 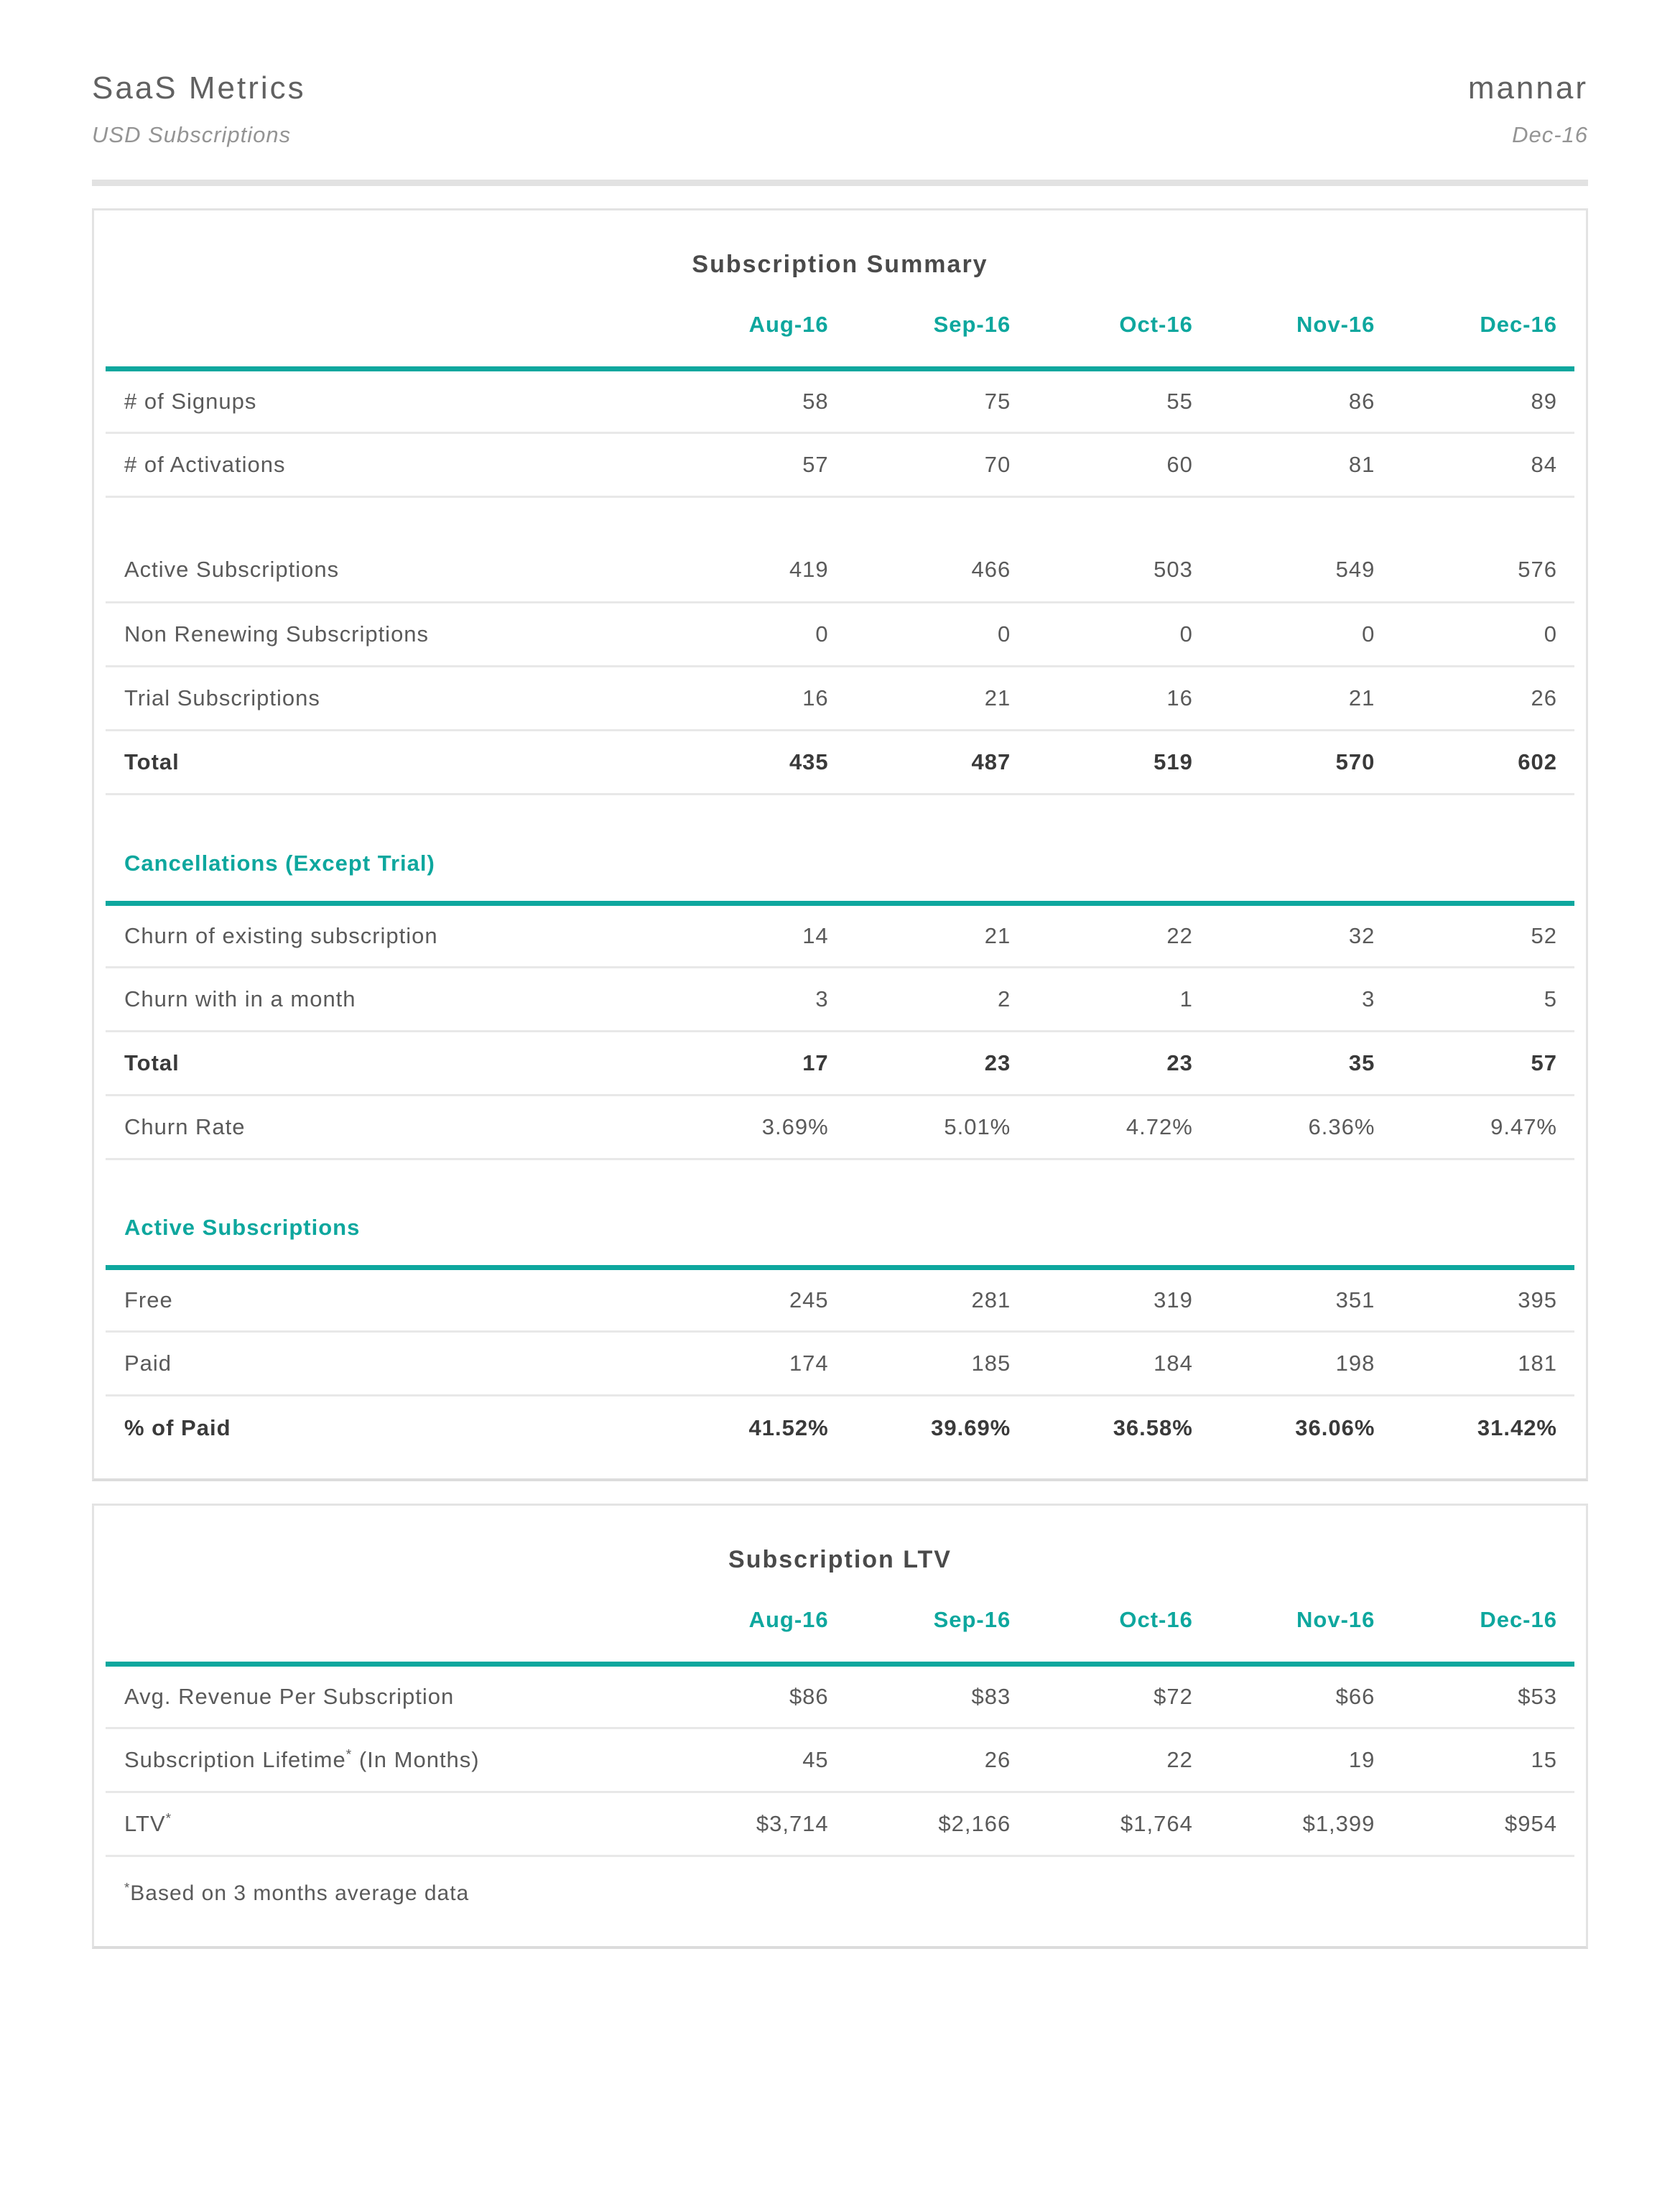 I want to click on metric-value: $66, so click(x=1301, y=1696).